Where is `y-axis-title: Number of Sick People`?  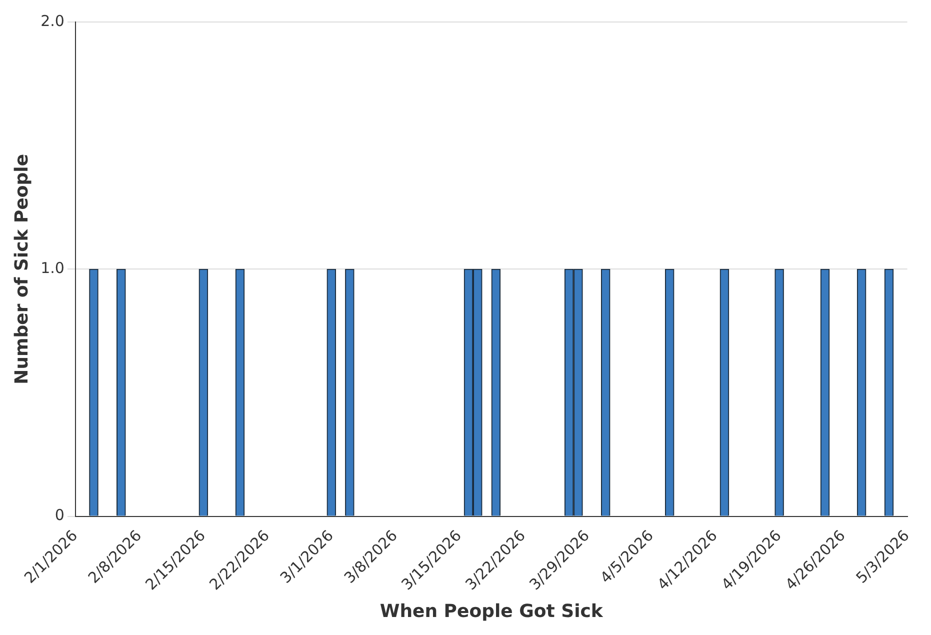 y-axis-title: Number of Sick People is located at coordinates (21, 269).